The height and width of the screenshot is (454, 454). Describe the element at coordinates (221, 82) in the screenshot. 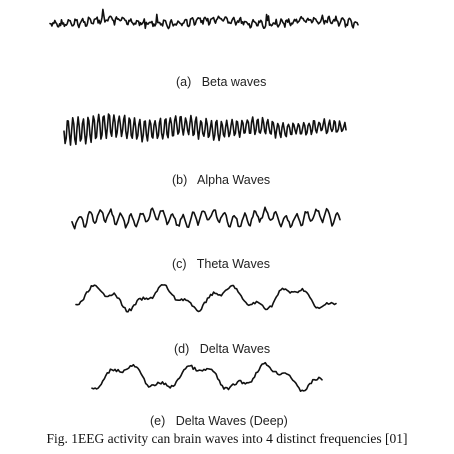

I see `beta-wave-label: (a) Beta waves` at that location.